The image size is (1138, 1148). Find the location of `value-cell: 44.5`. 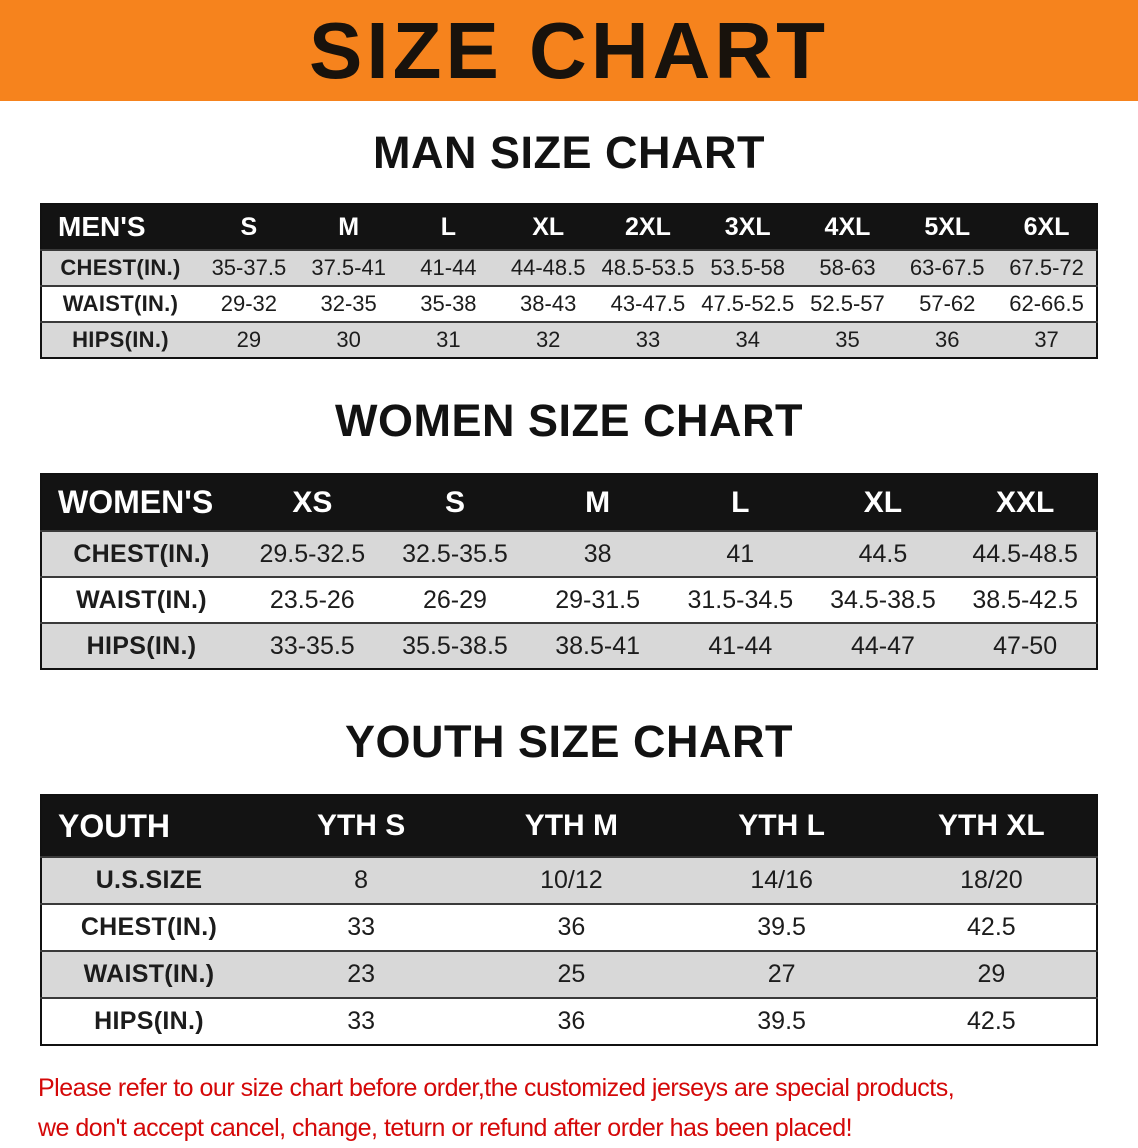

value-cell: 44.5 is located at coordinates (883, 553).